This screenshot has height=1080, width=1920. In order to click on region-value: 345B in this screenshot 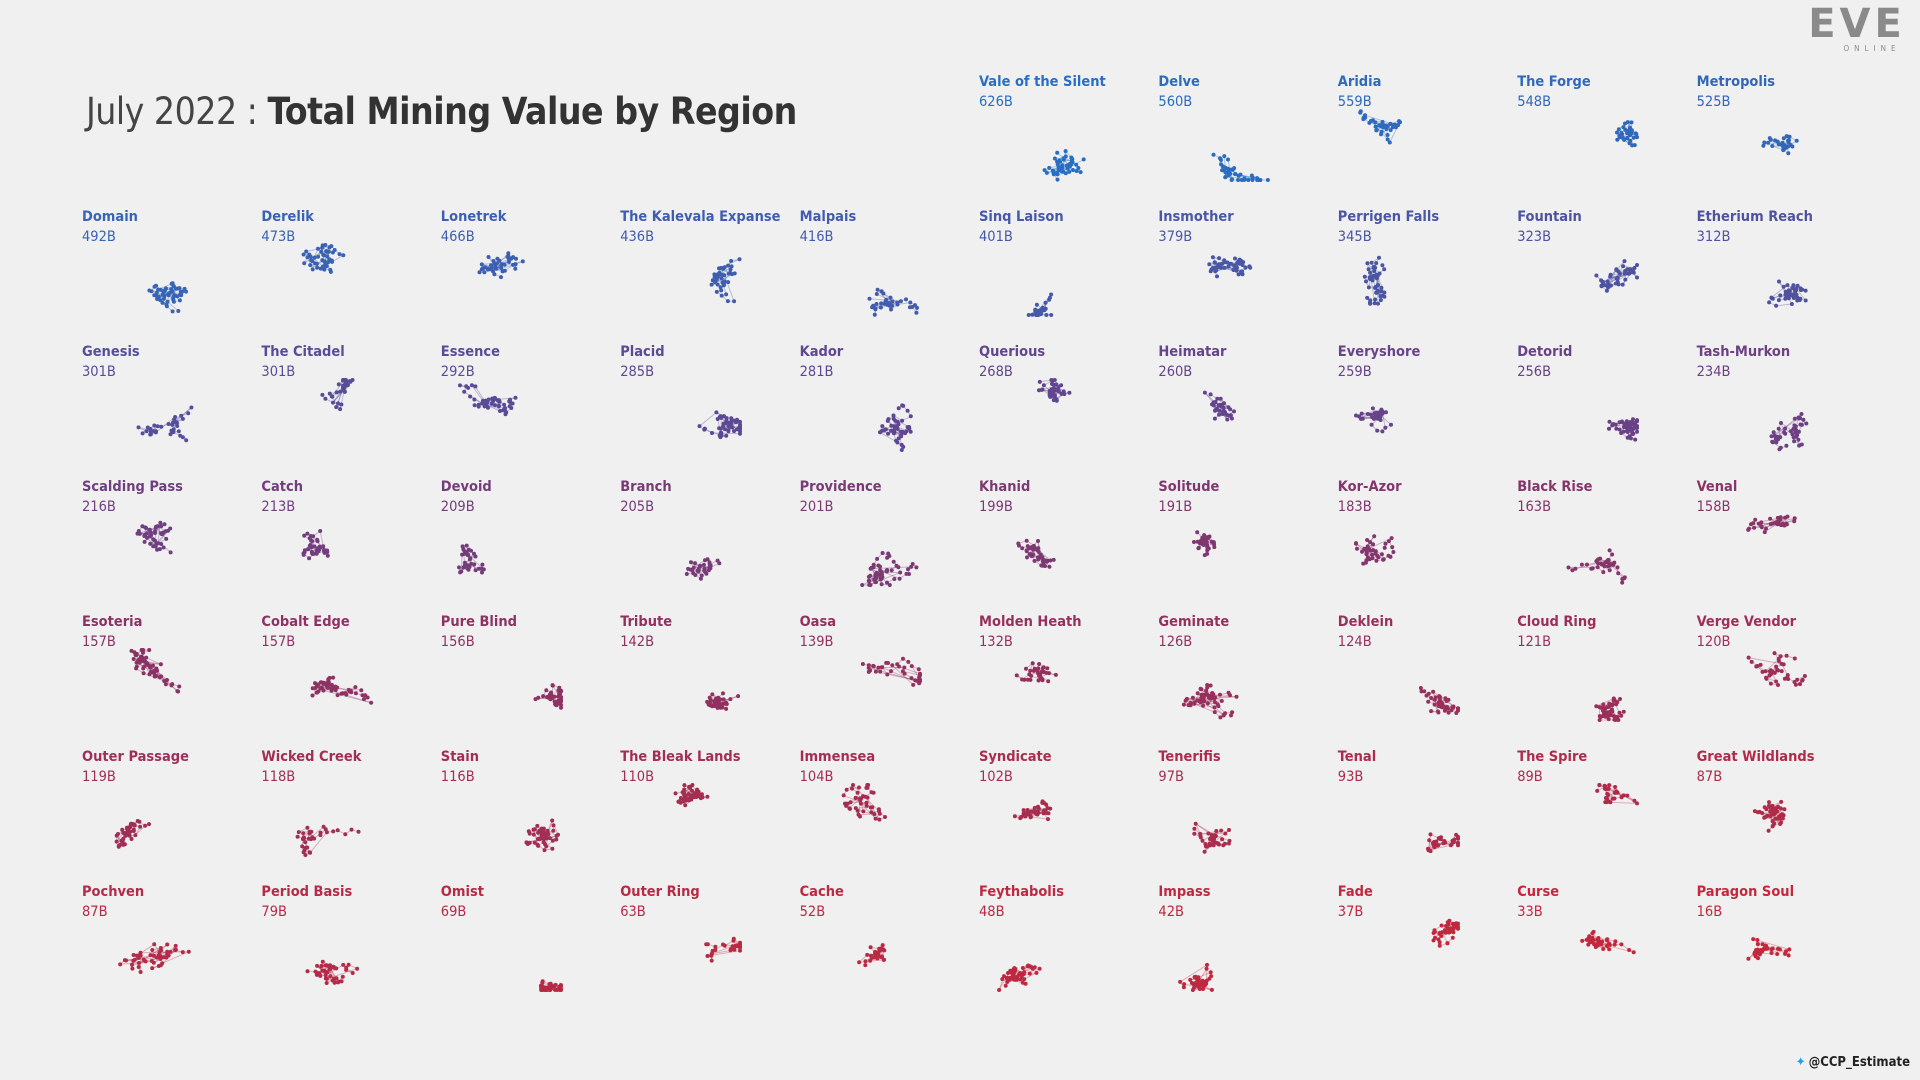, I will do `click(1354, 237)`.